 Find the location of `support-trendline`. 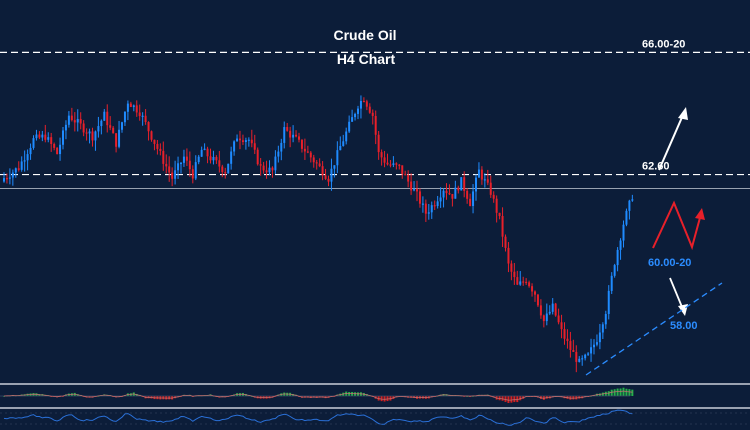

support-trendline is located at coordinates (654, 329).